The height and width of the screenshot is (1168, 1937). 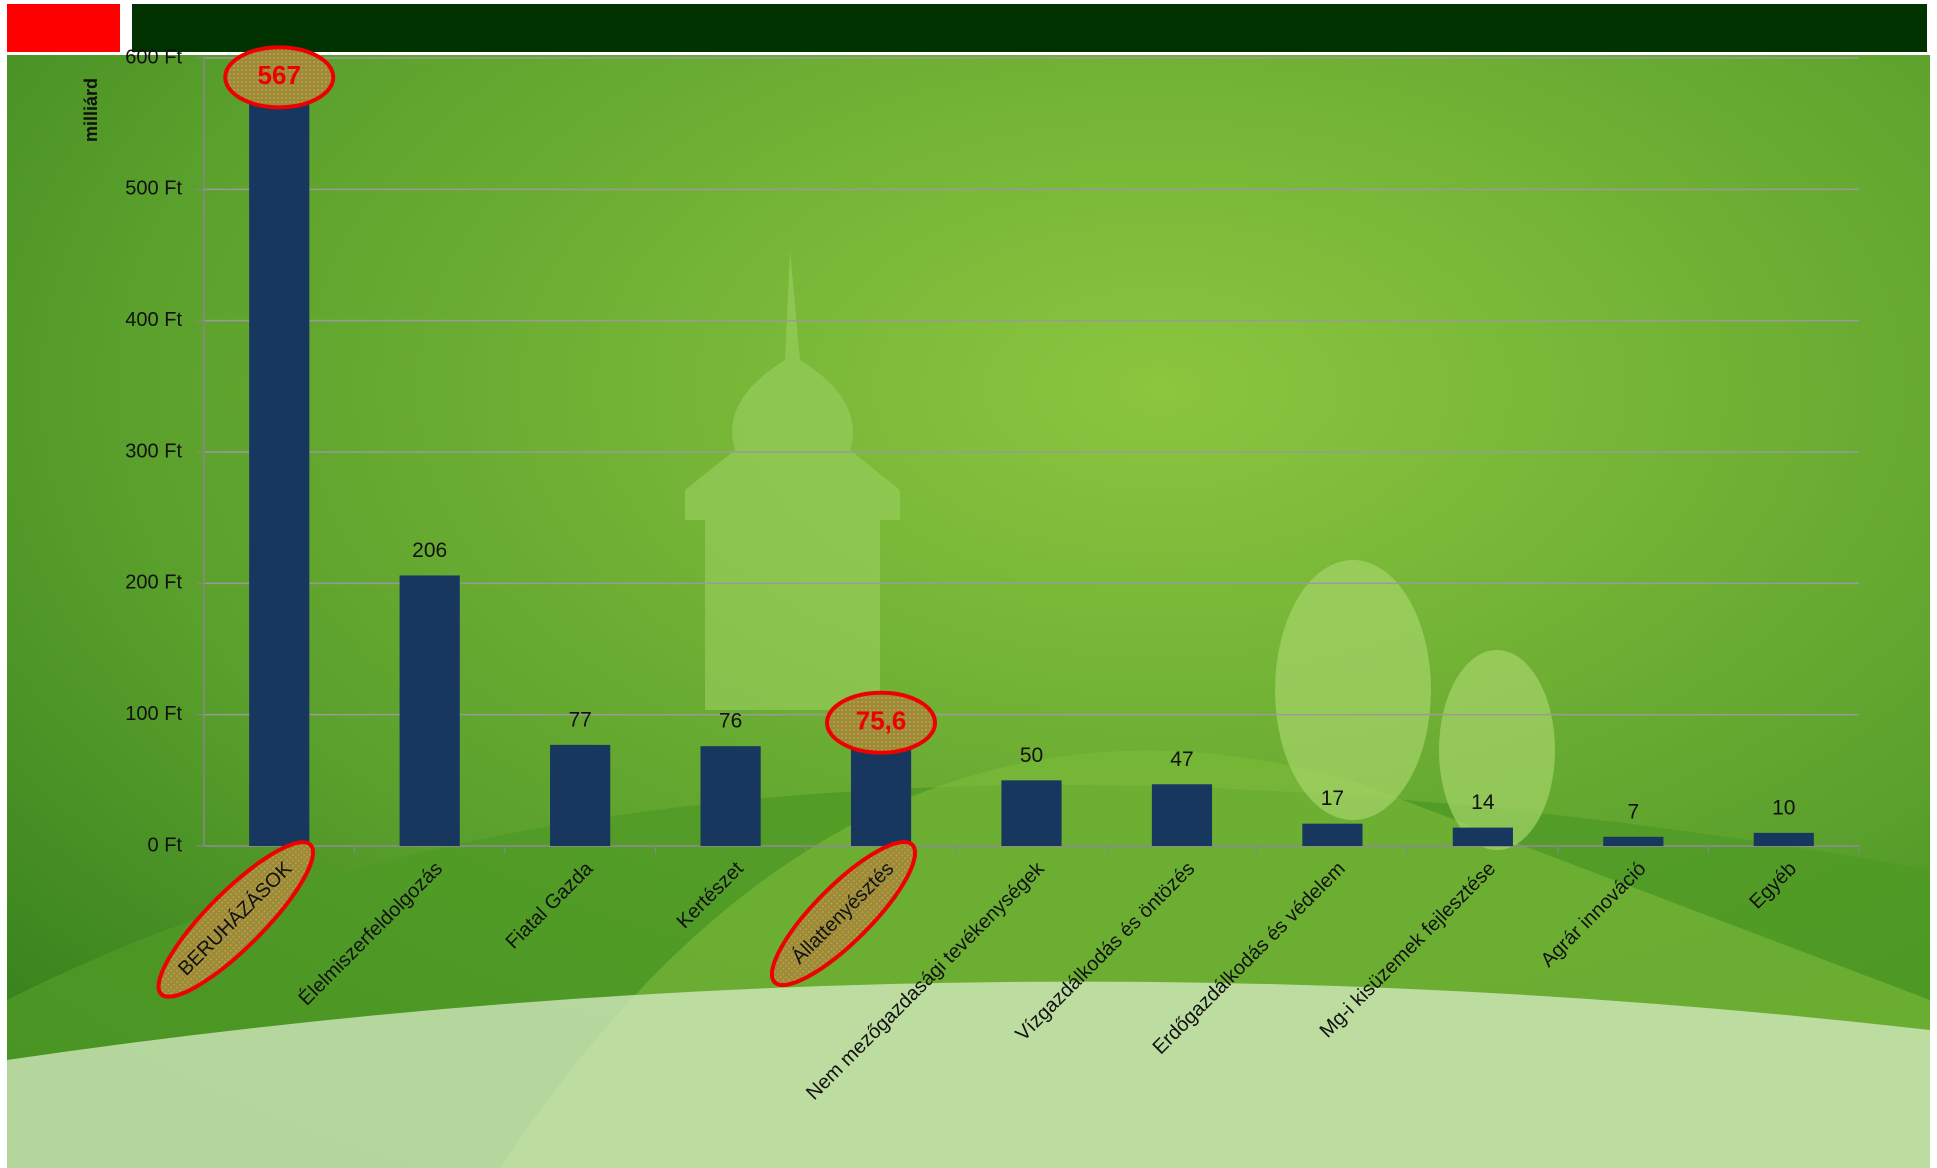 What do you see at coordinates (165, 845) in the screenshot?
I see `y-tick-label: 0 Ft` at bounding box center [165, 845].